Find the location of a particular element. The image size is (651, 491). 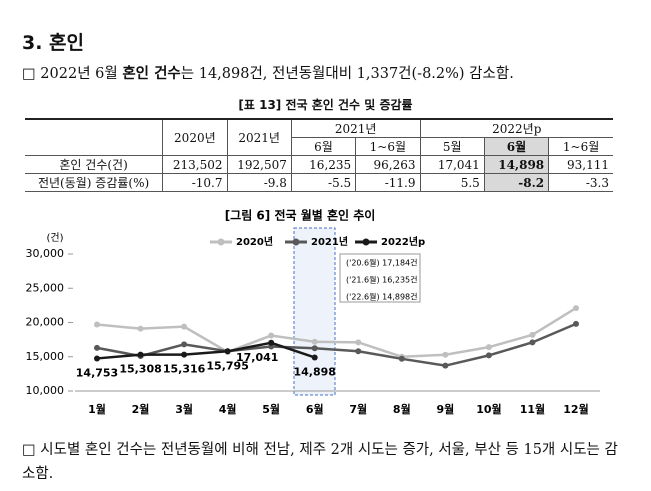

cell: -3.3 is located at coordinates (580, 182).